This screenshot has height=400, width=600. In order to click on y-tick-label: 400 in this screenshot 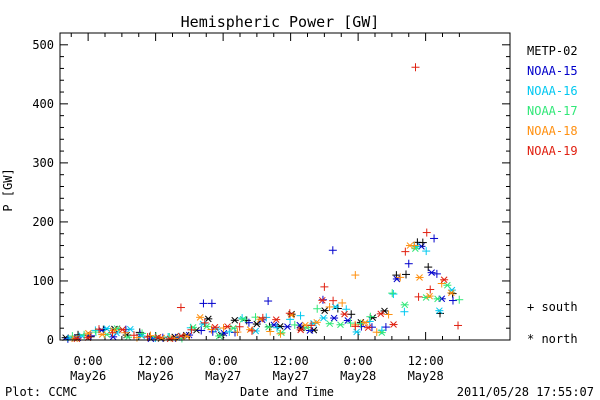, I will do `click(43, 104)`.